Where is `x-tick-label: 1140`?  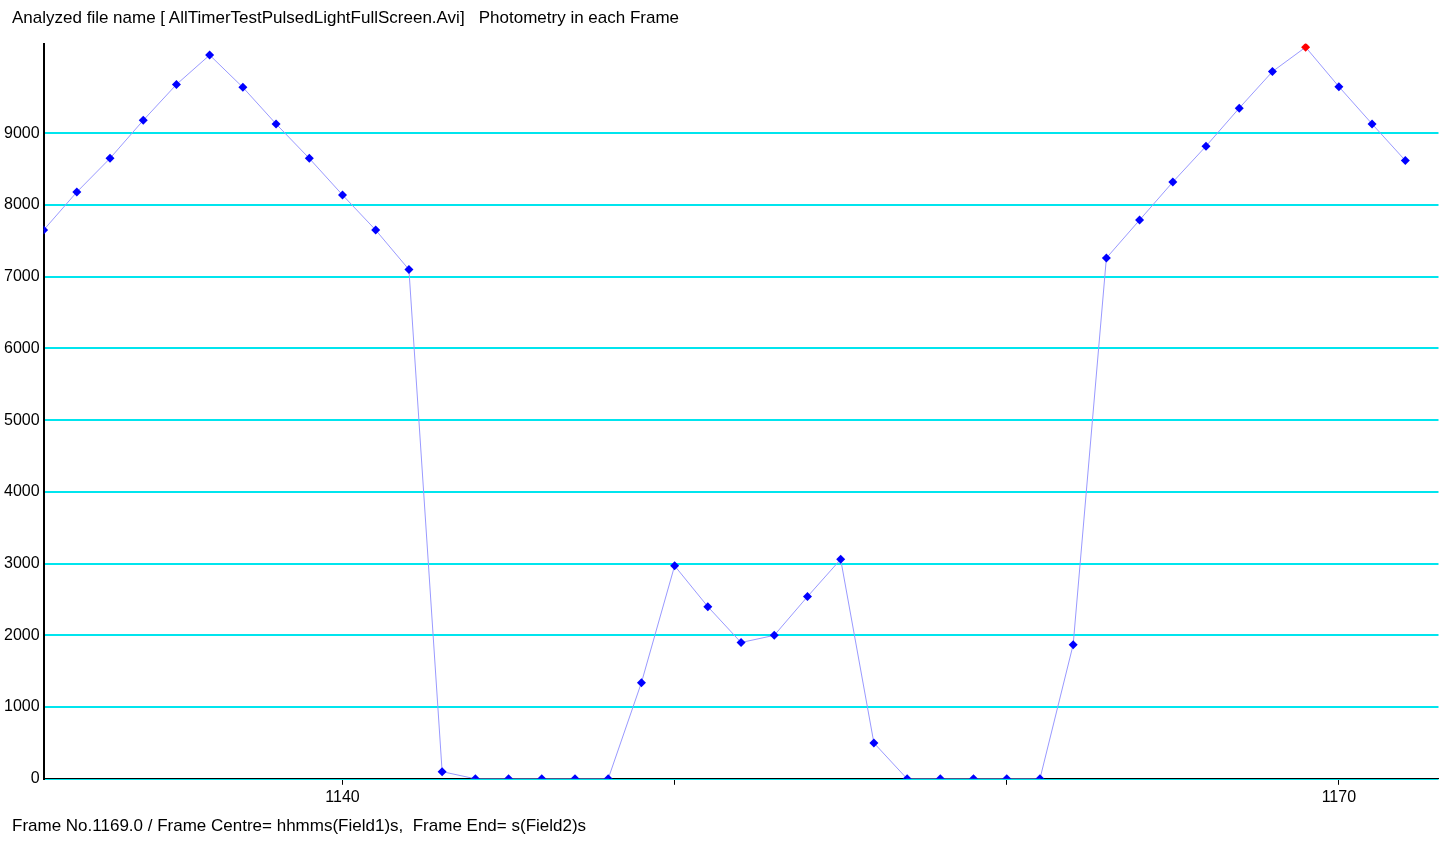
x-tick-label: 1140 is located at coordinates (342, 796).